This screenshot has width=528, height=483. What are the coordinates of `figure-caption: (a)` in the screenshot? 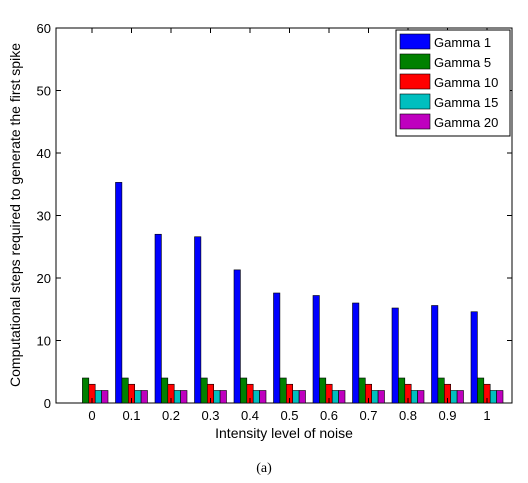 It's located at (264, 468).